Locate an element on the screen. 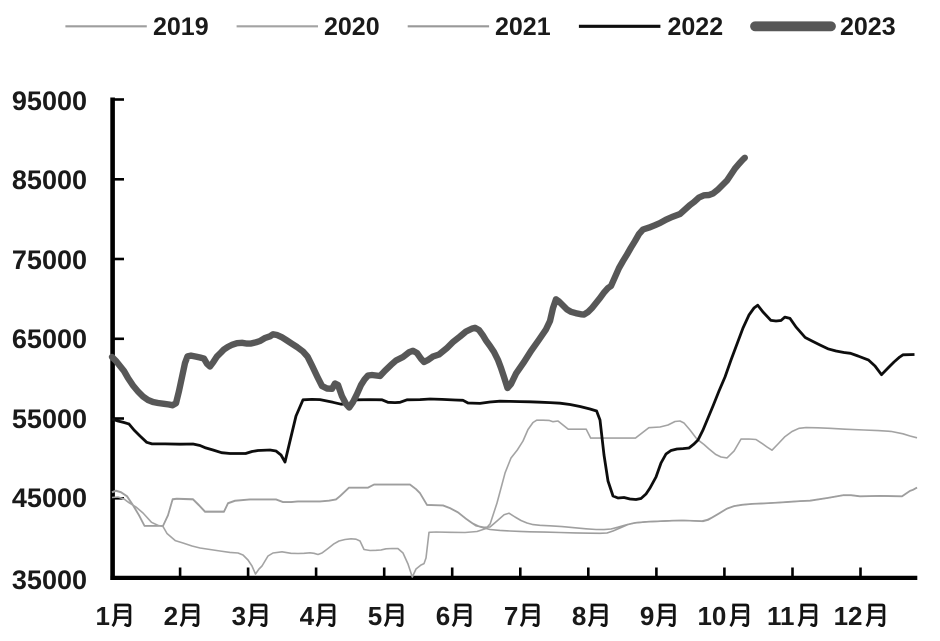  svg-text: 11 is located at coordinates (781, 616).